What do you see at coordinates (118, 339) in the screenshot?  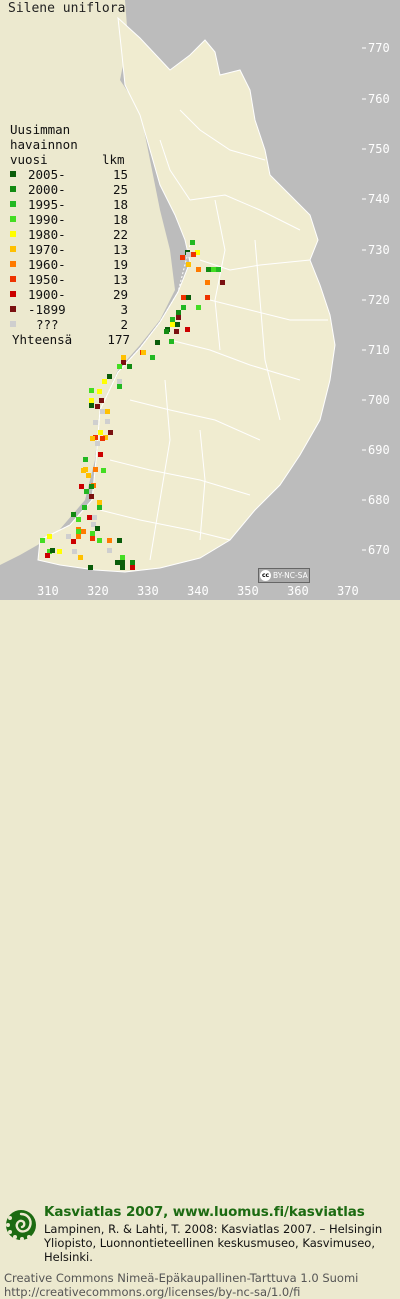 I see `legend-total-count: 177` at bounding box center [118, 339].